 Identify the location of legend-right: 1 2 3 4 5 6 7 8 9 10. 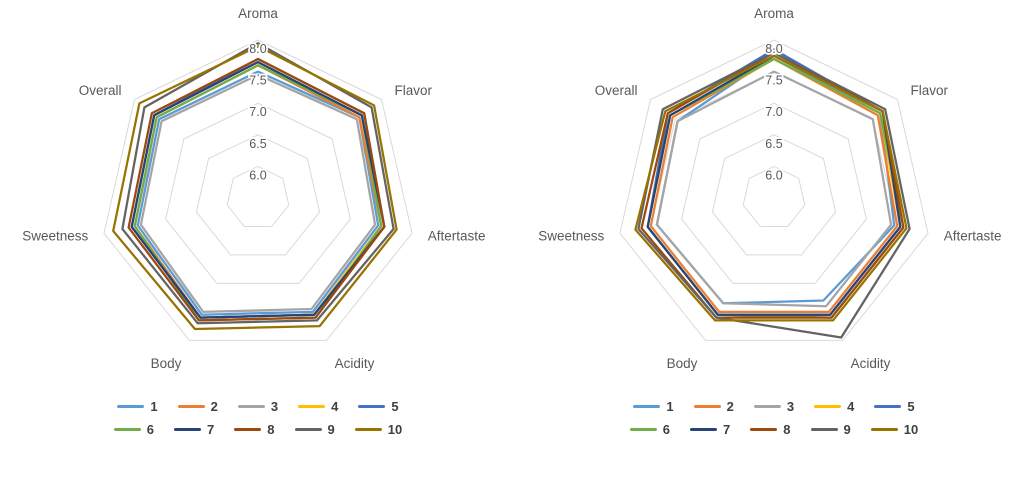
(774, 418).